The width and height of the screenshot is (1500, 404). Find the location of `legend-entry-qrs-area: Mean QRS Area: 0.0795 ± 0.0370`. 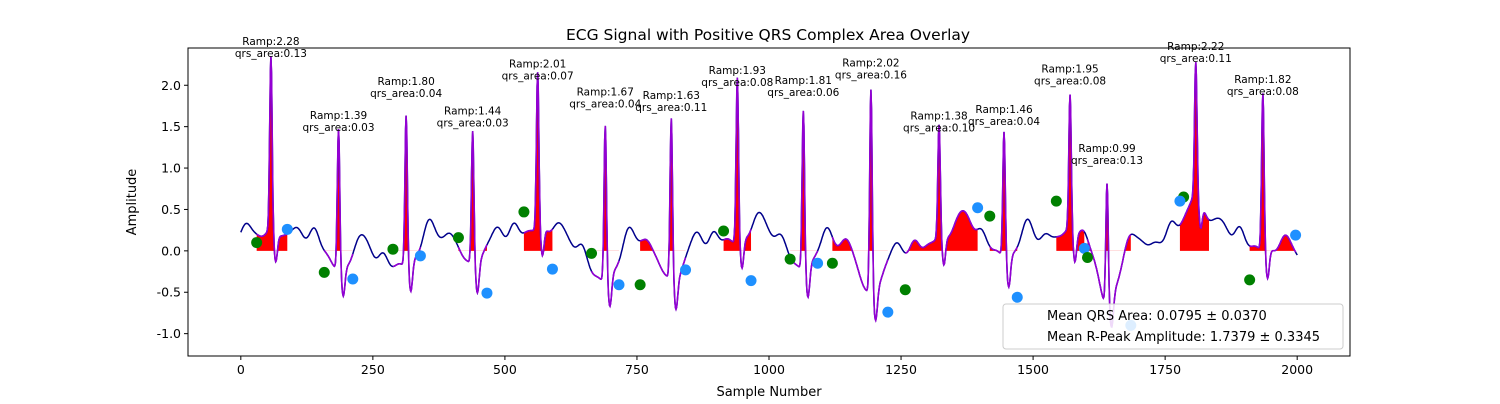

legend-entry-qrs-area: Mean QRS Area: 0.0795 ± 0.0370 is located at coordinates (1157, 316).